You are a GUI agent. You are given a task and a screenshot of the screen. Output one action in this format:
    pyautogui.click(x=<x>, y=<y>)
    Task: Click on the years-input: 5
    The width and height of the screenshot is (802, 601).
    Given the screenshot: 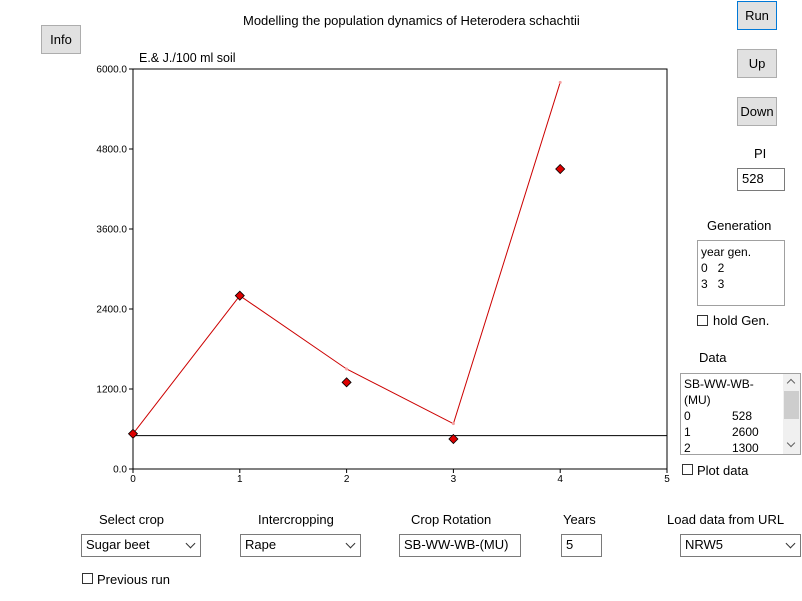 What is the action you would take?
    pyautogui.click(x=581, y=545)
    